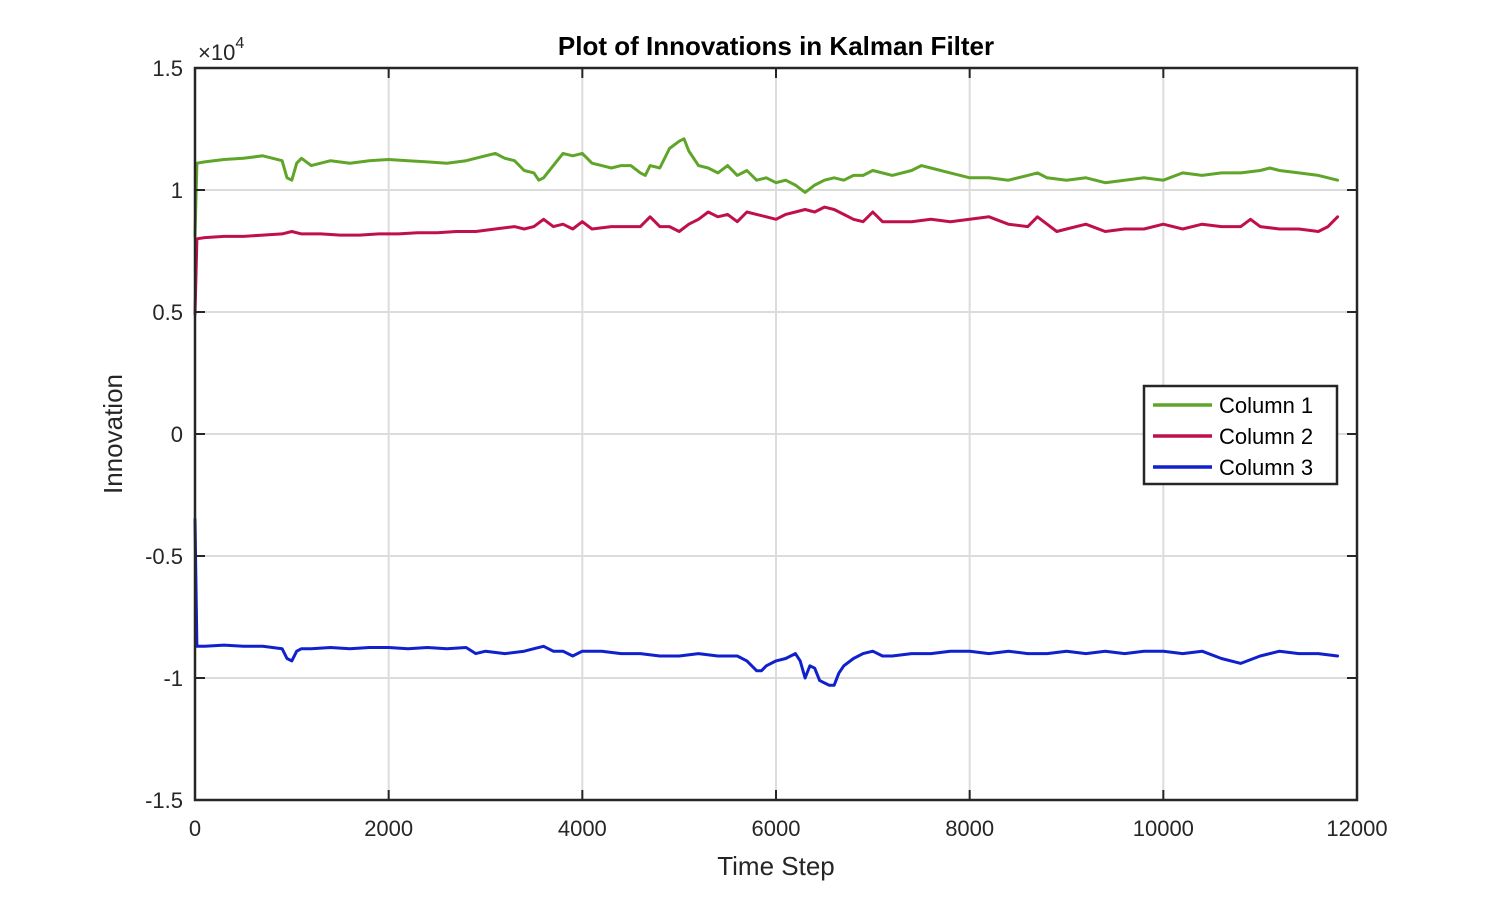  What do you see at coordinates (173, 678) in the screenshot?
I see `y-tick-label: -1` at bounding box center [173, 678].